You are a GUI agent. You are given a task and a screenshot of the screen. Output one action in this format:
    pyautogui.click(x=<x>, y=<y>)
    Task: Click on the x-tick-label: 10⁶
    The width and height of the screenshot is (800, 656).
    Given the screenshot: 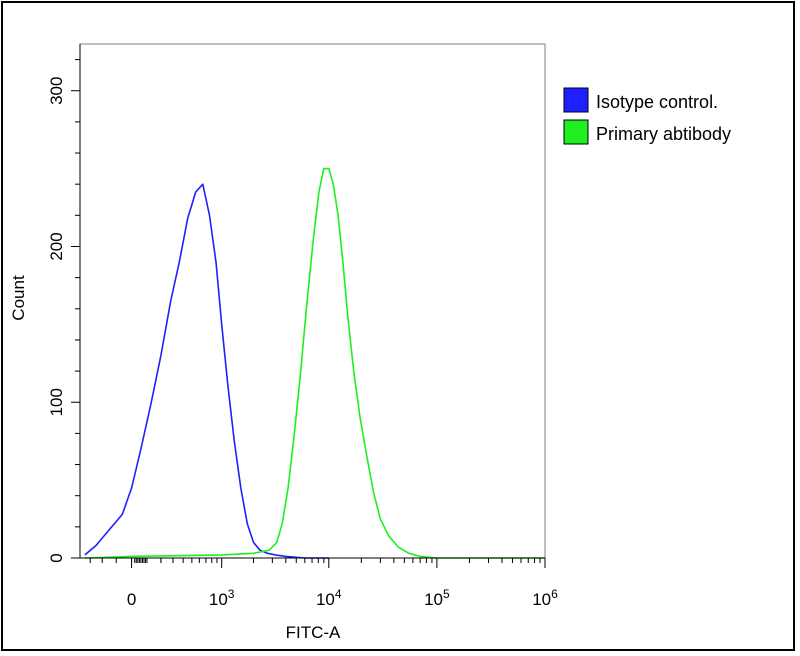 What is the action you would take?
    pyautogui.click(x=545, y=598)
    